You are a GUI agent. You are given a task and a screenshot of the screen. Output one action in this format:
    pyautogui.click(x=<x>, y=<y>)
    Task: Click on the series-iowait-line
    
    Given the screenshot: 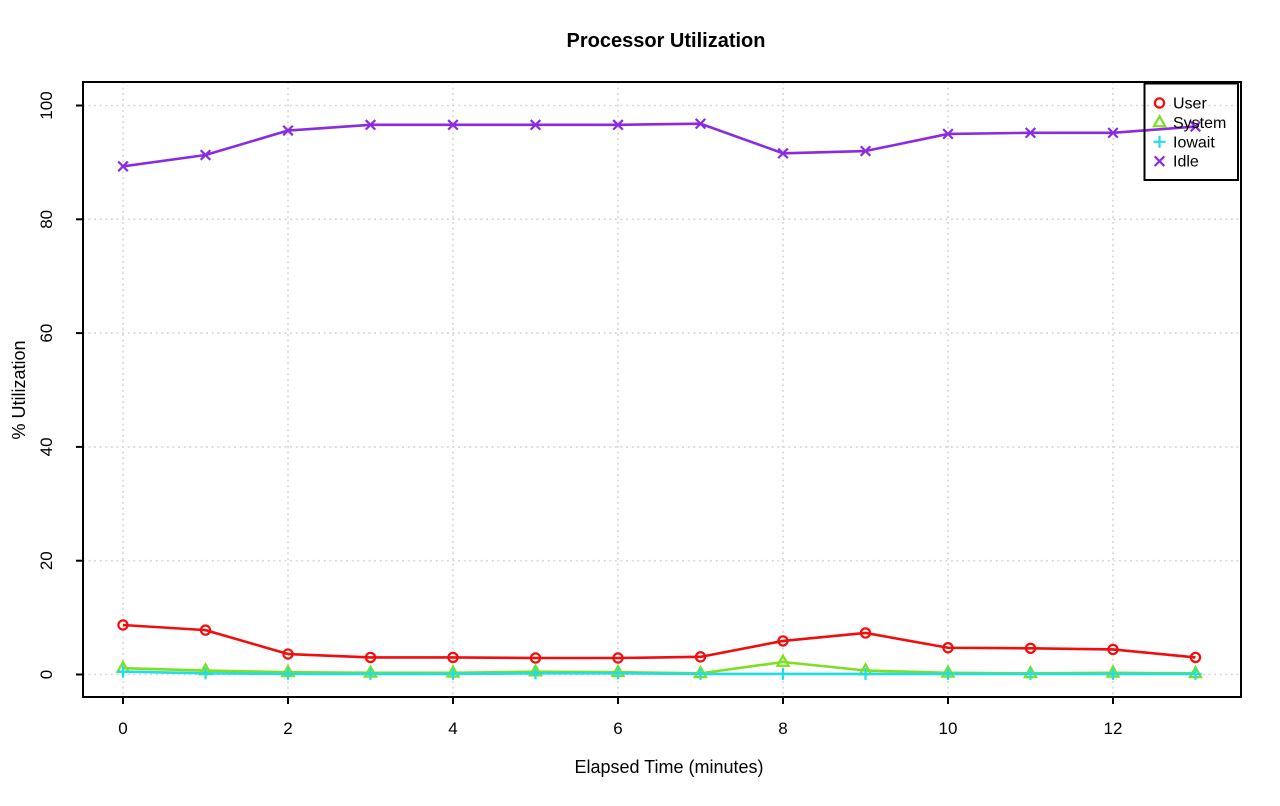 What is the action you would take?
    pyautogui.click(x=659, y=673)
    